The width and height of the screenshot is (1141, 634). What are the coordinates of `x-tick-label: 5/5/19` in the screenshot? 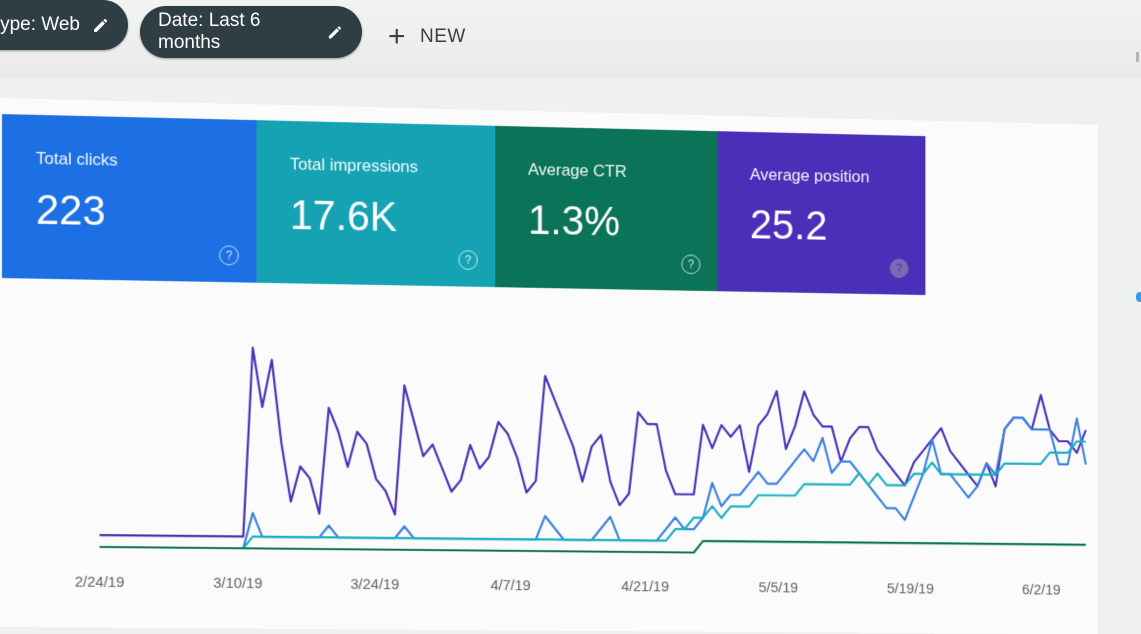 It's located at (778, 587).